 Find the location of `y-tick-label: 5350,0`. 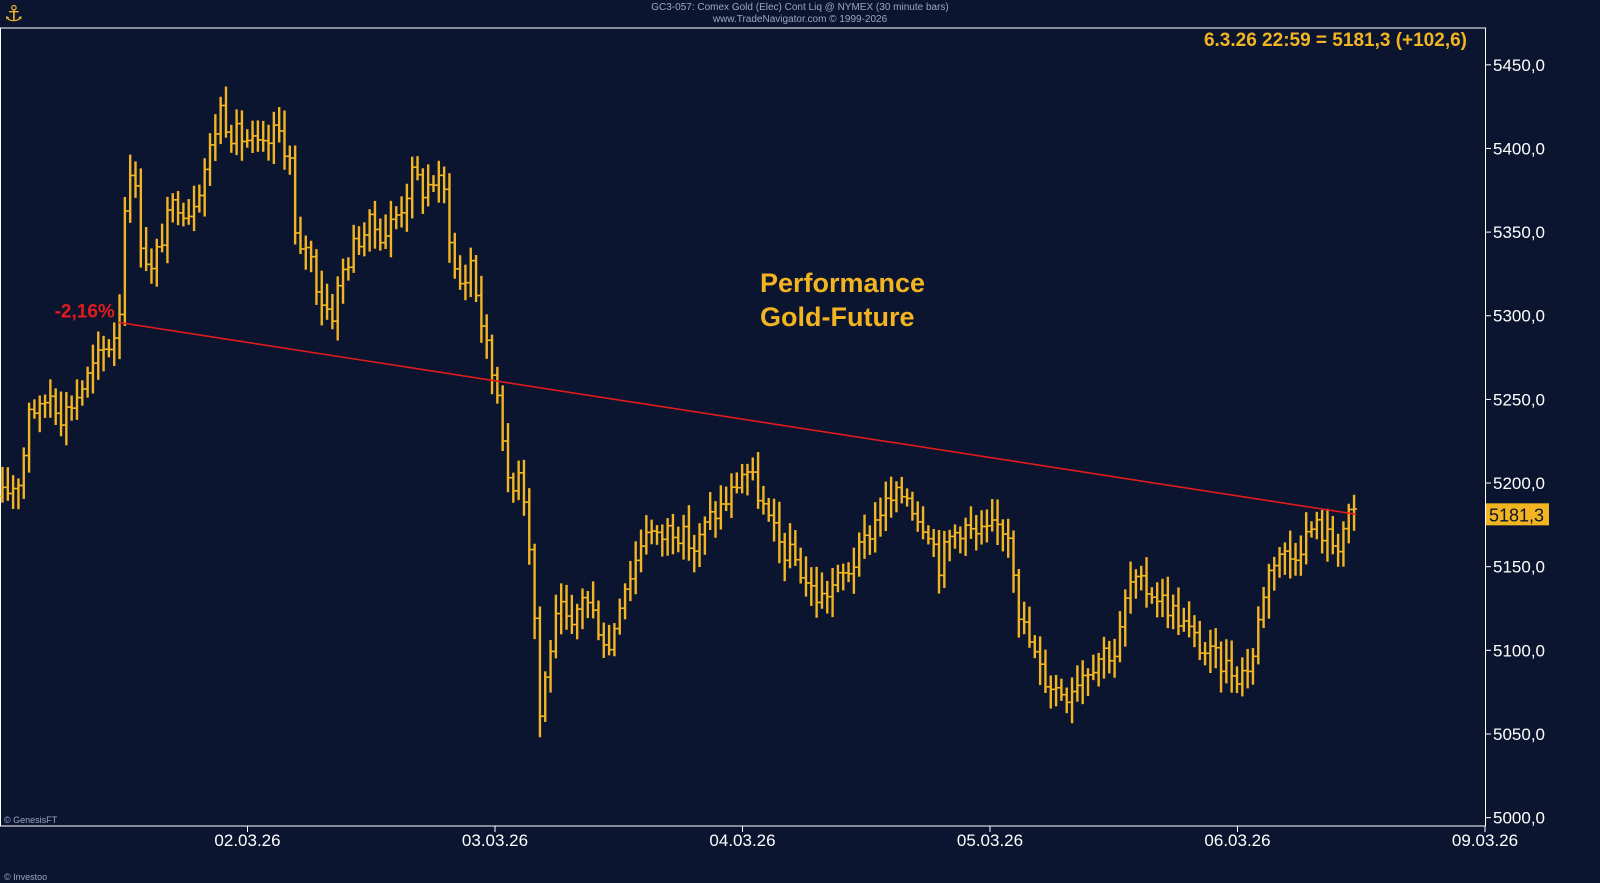

y-tick-label: 5350,0 is located at coordinates (1519, 232).